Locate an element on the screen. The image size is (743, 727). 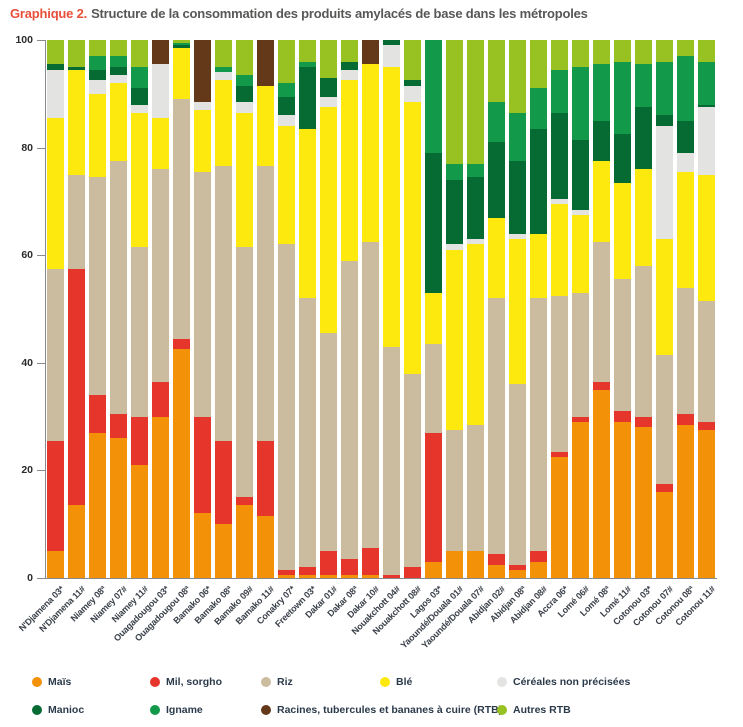
legend-item-riz: Riz is located at coordinates (277, 682).